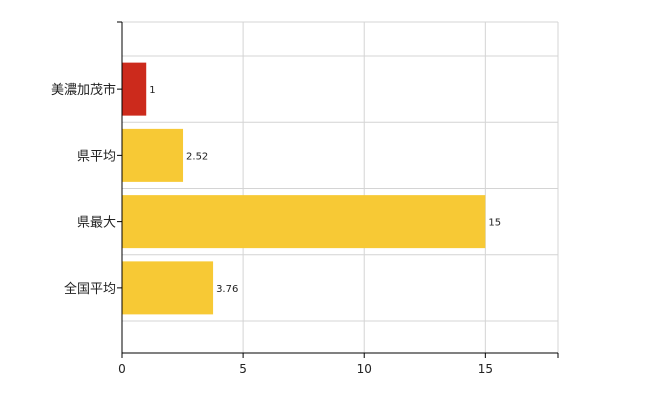 This screenshot has width=650, height=400. Describe the element at coordinates (96, 223) in the screenshot. I see `category-label-3: 県最大` at that location.